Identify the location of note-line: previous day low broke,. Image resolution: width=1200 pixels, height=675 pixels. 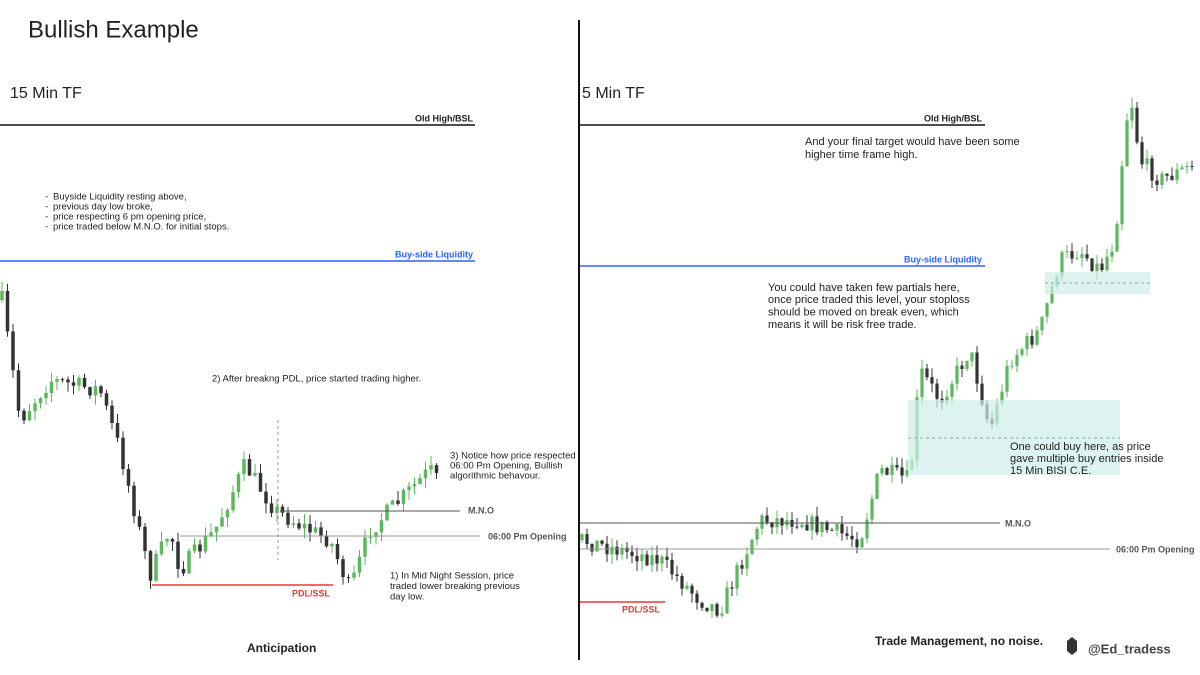
(103, 207).